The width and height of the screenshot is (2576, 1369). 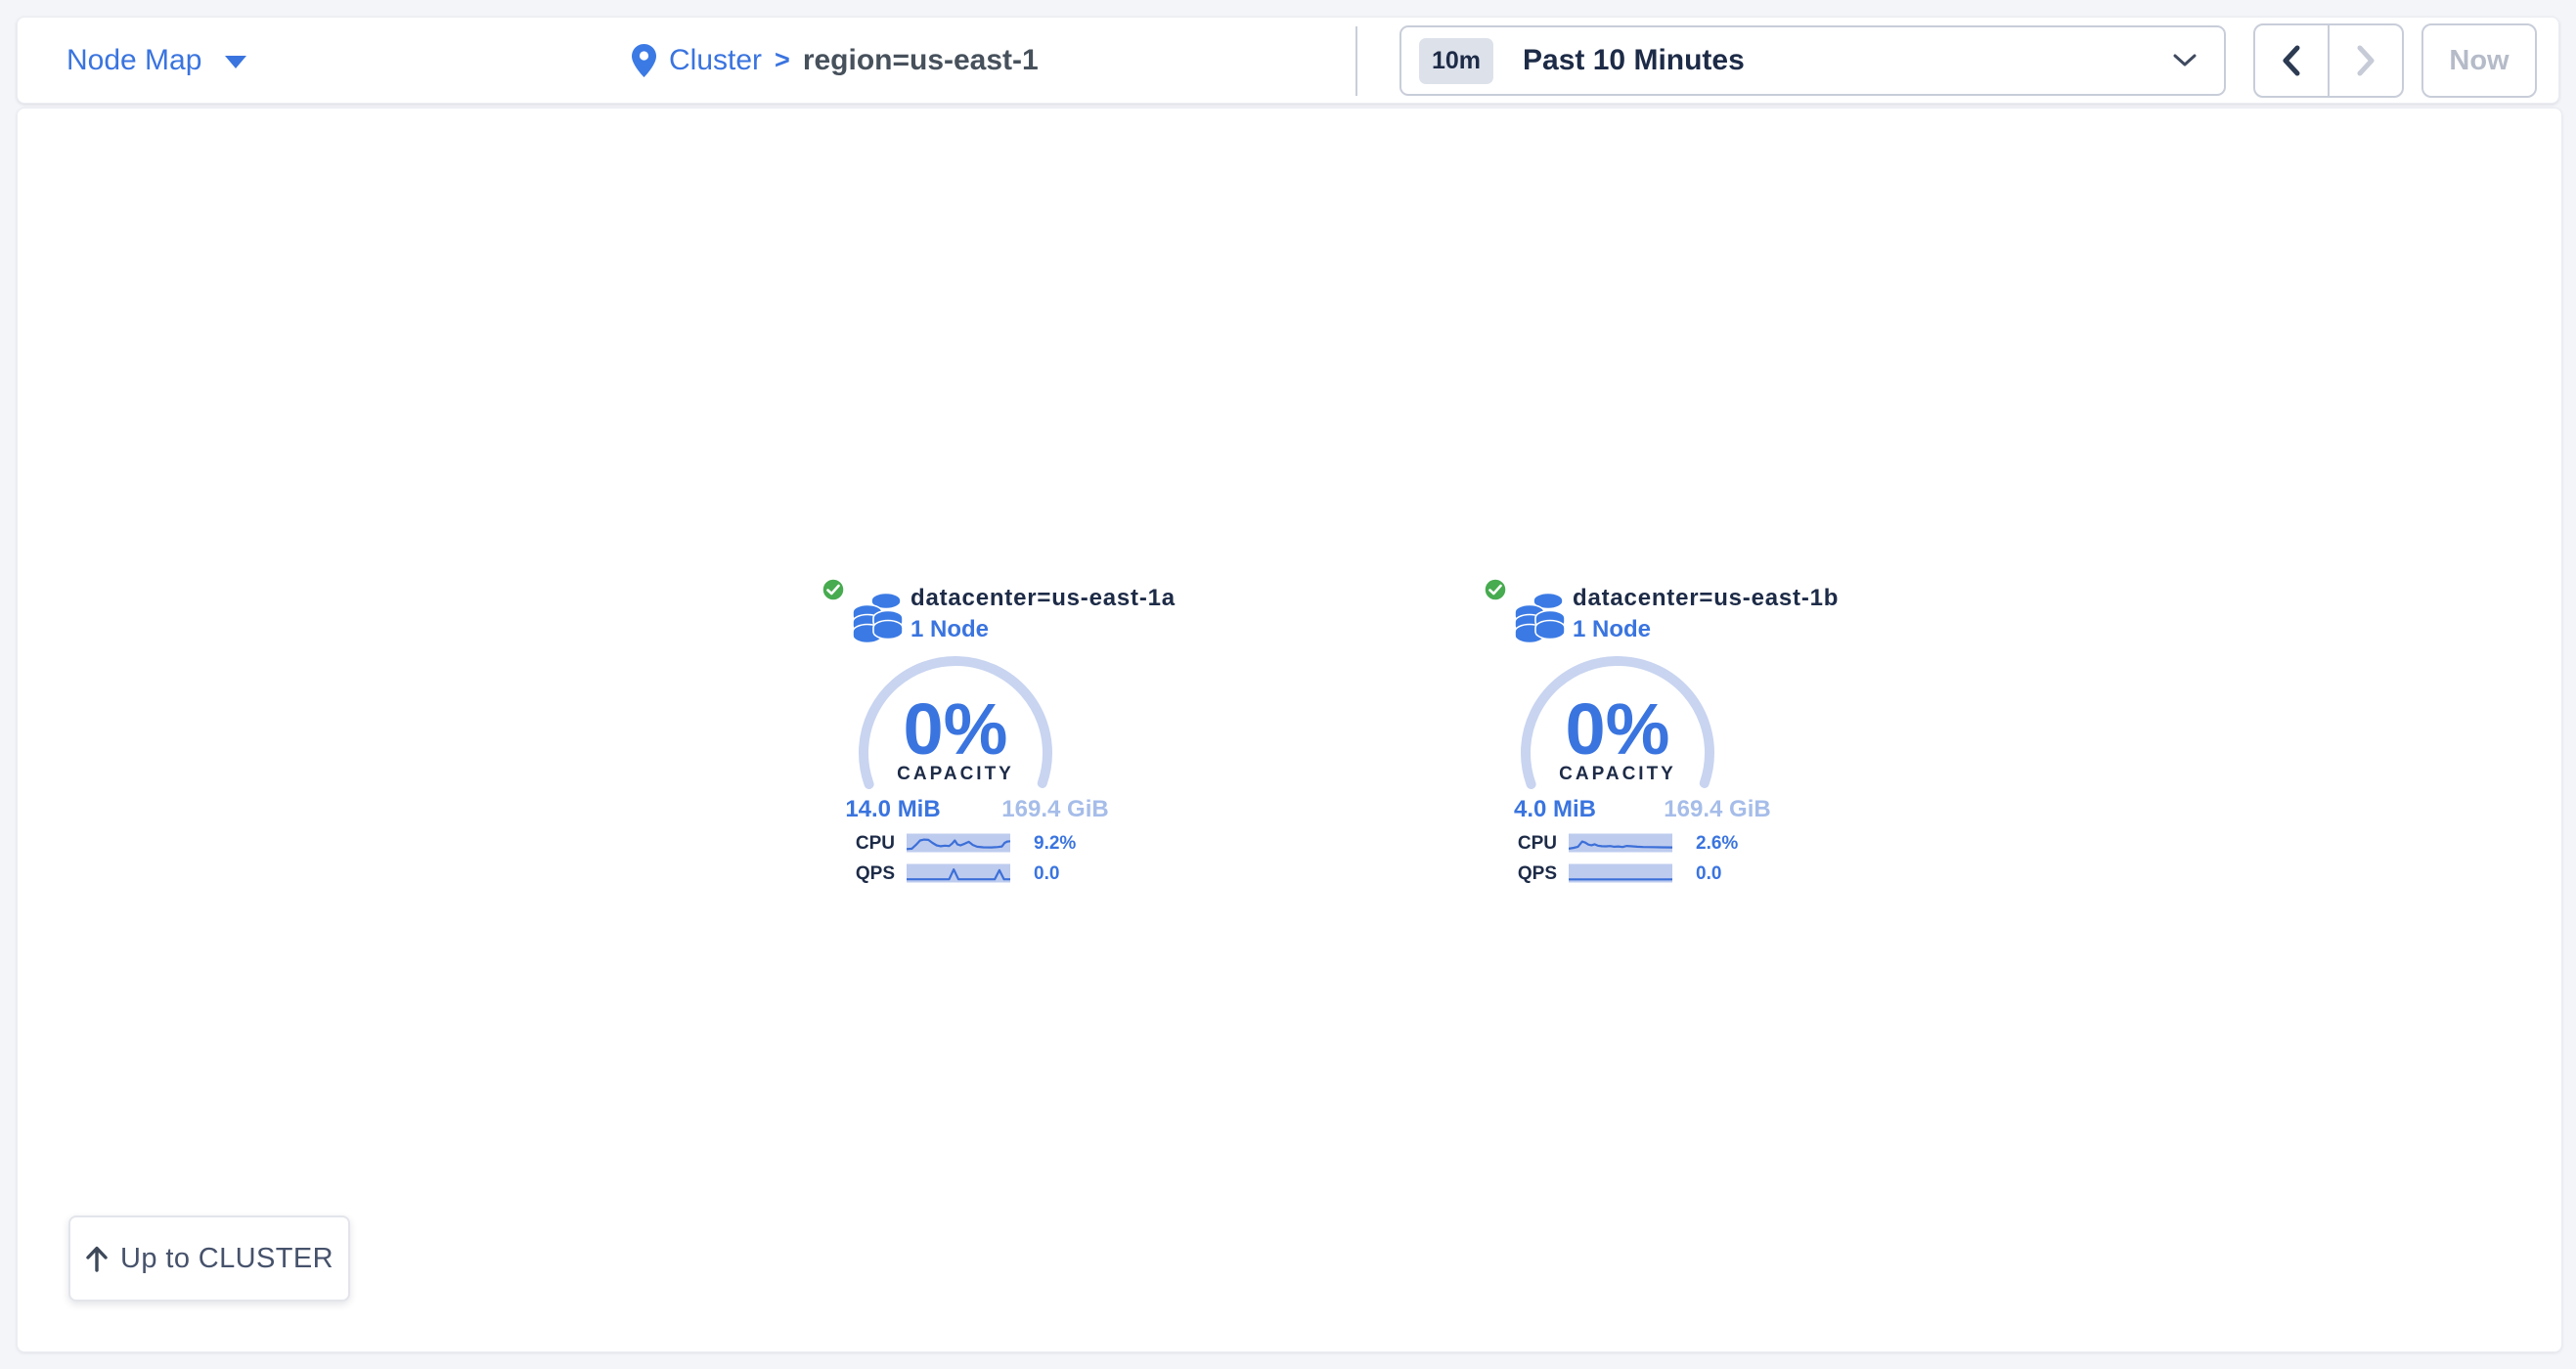 What do you see at coordinates (1555, 809) in the screenshot?
I see `capacity-used: 4.0 MiB` at bounding box center [1555, 809].